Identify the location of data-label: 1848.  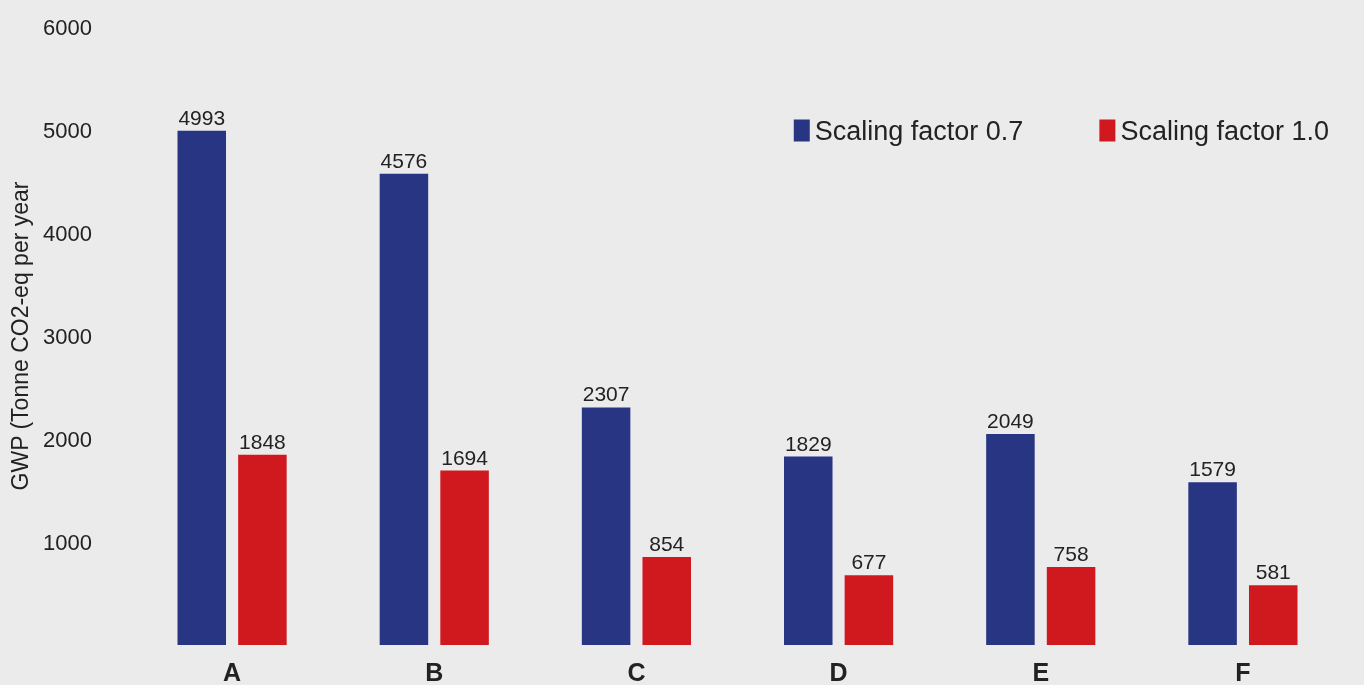
(262, 441).